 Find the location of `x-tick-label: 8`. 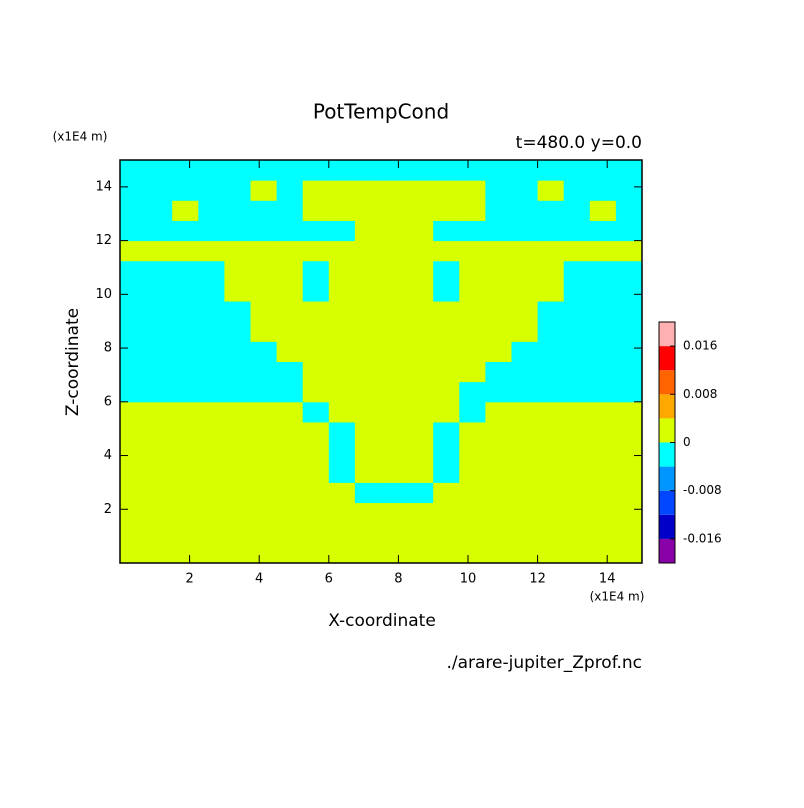

x-tick-label: 8 is located at coordinates (398, 579).